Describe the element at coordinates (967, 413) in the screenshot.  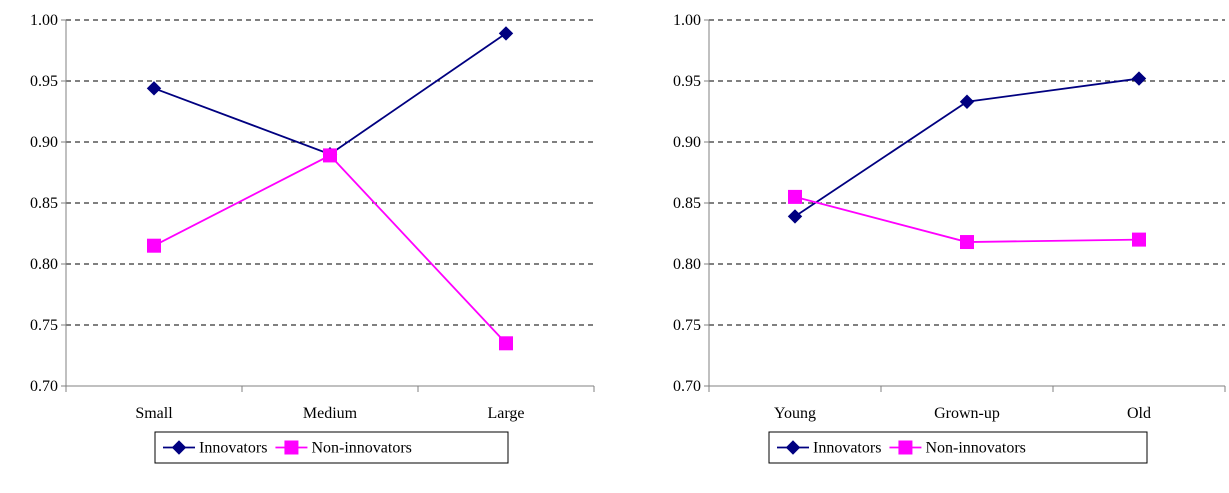
I see `x-tick-label: Grown-up` at that location.